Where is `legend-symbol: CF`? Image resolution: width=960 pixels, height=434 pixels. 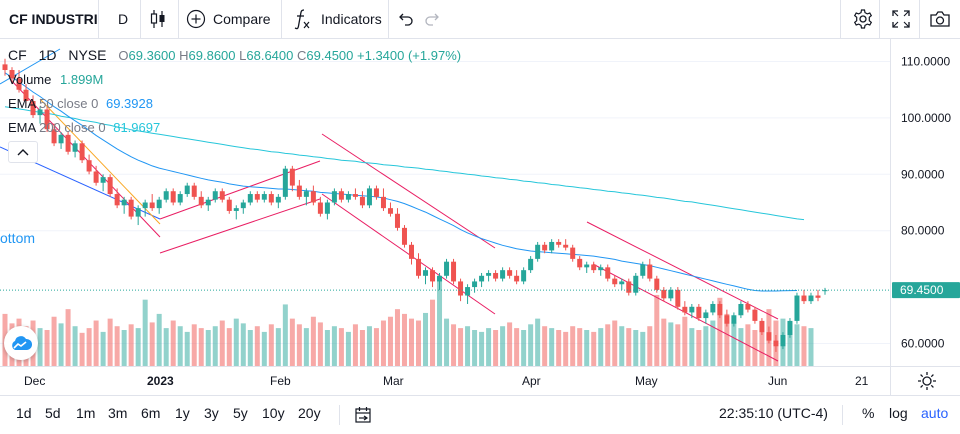
legend-symbol: CF is located at coordinates (17, 55).